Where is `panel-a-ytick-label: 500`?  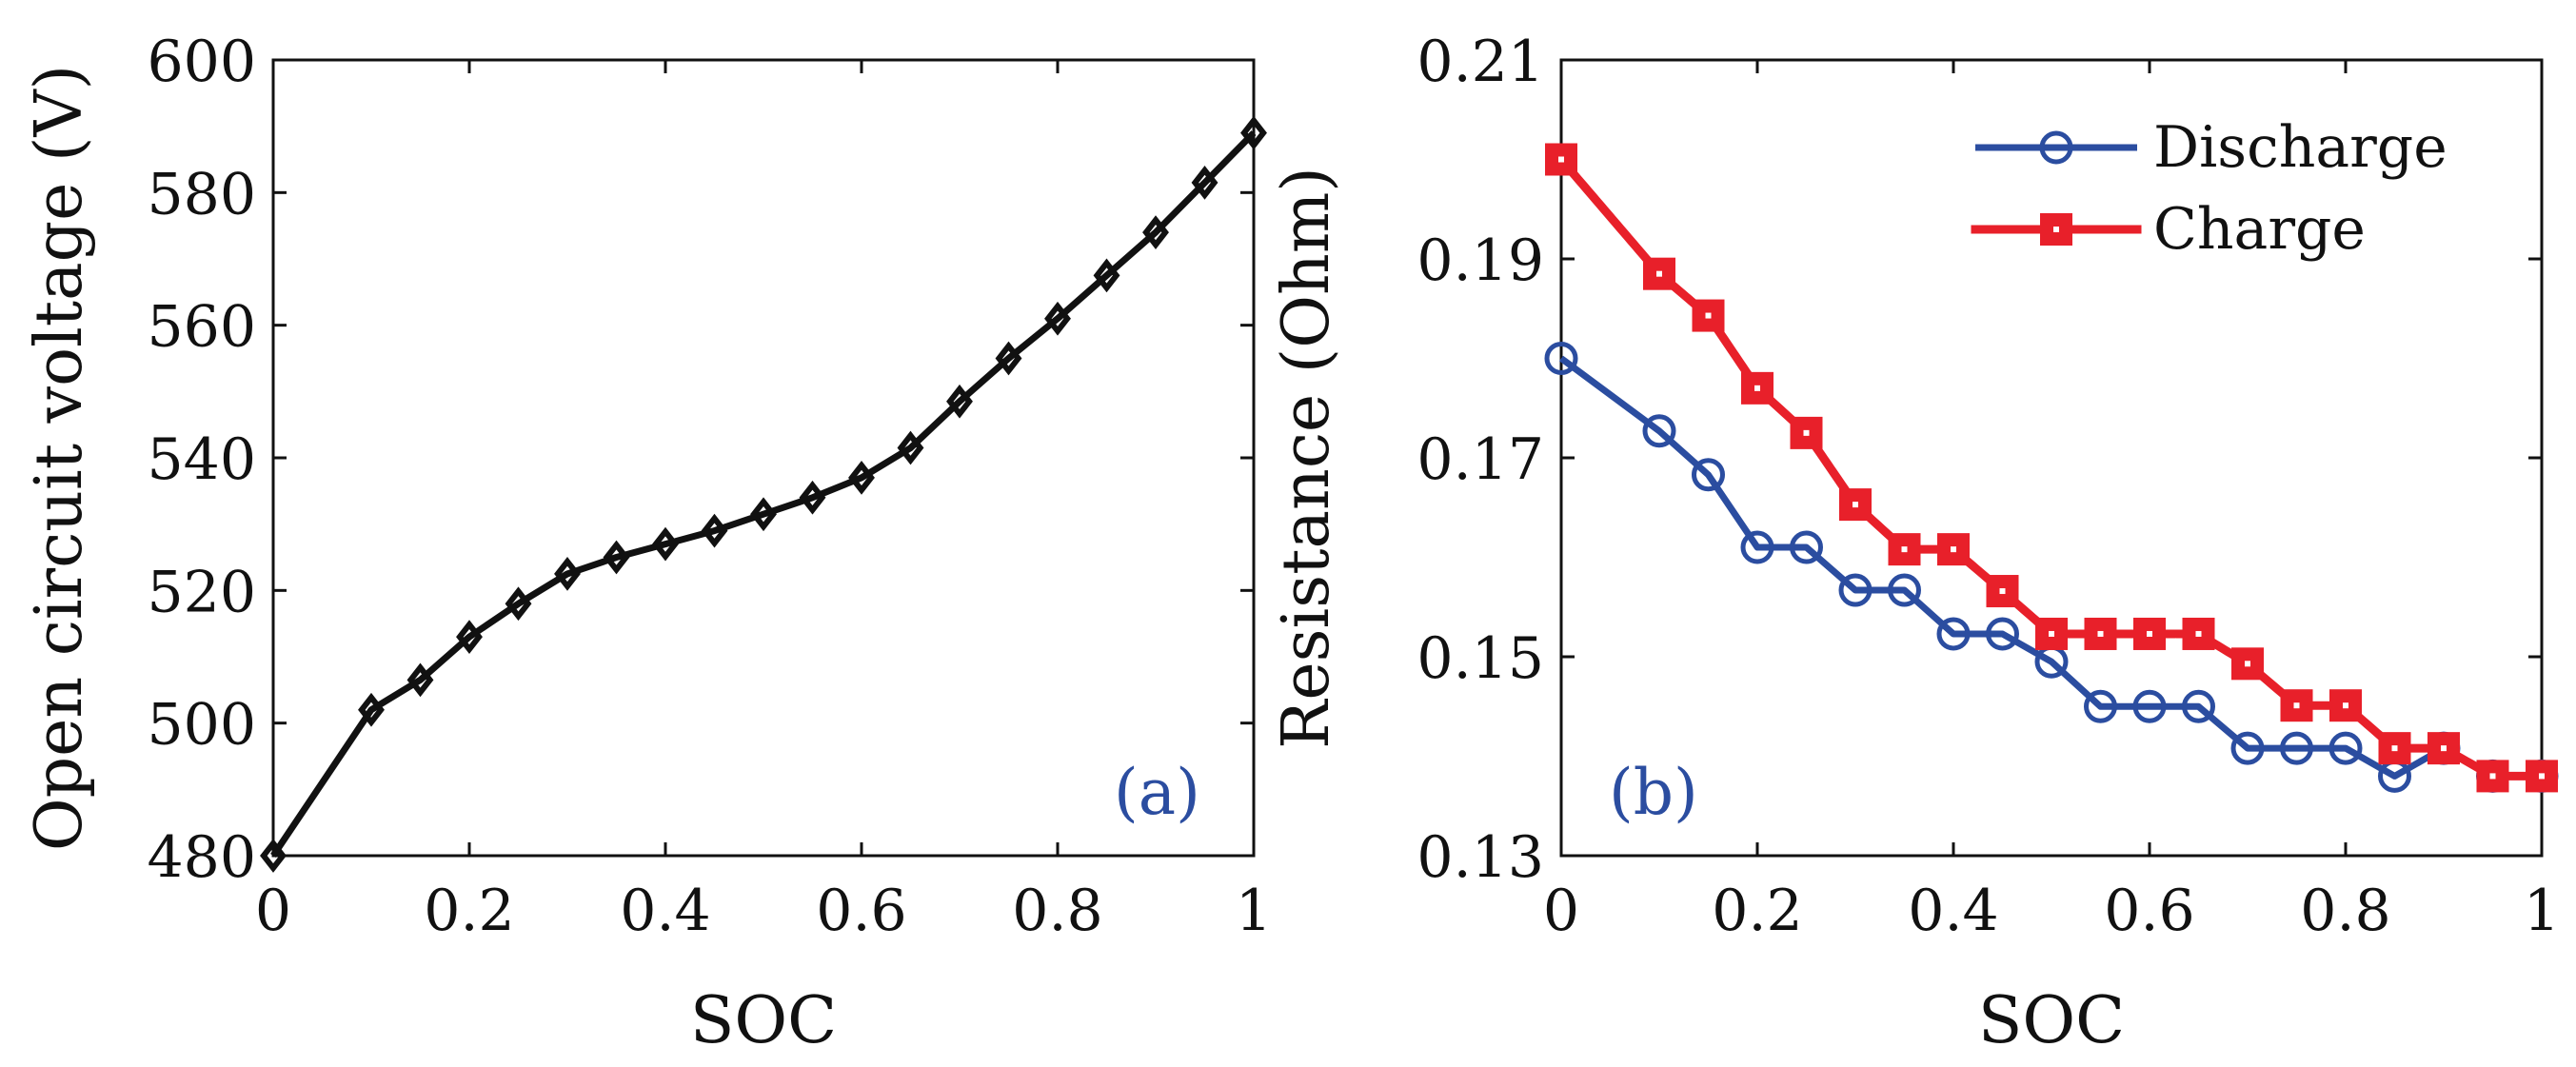 panel-a-ytick-label: 500 is located at coordinates (201, 725).